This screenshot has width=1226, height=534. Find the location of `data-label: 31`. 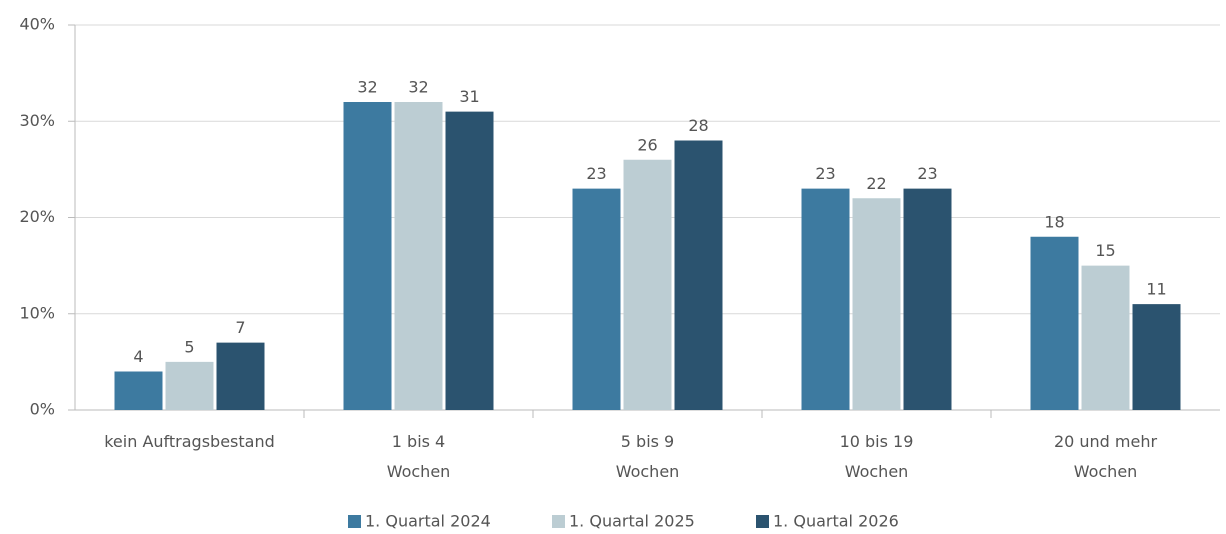

data-label: 31 is located at coordinates (469, 96).